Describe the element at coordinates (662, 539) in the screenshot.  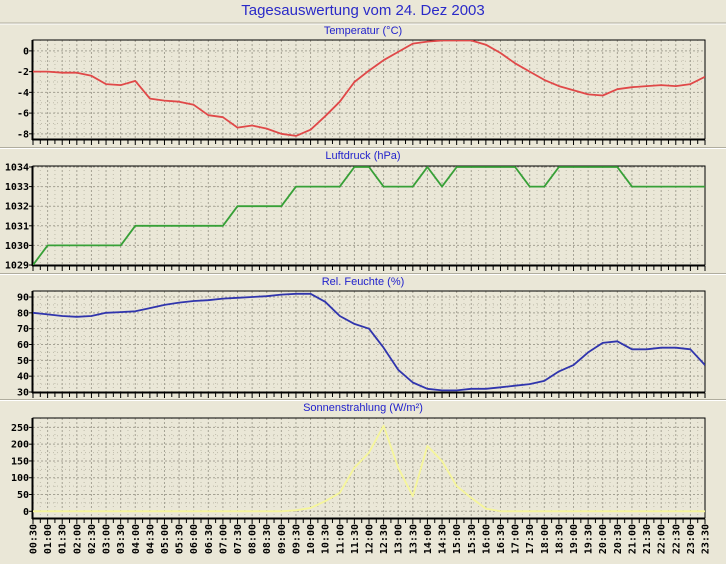
I see `x-tick-label: 22:00` at that location.